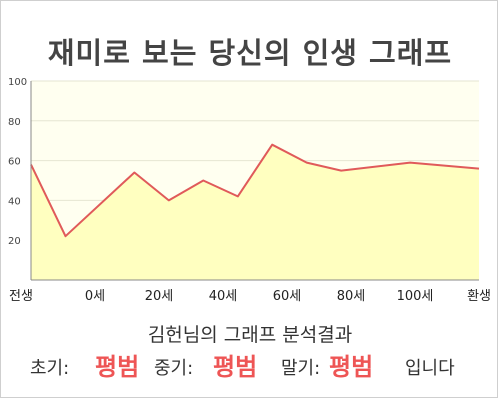 Image resolution: width=500 pixels, height=400 pixels. What do you see at coordinates (95, 296) in the screenshot?
I see `x-tick-label: 0세` at bounding box center [95, 296].